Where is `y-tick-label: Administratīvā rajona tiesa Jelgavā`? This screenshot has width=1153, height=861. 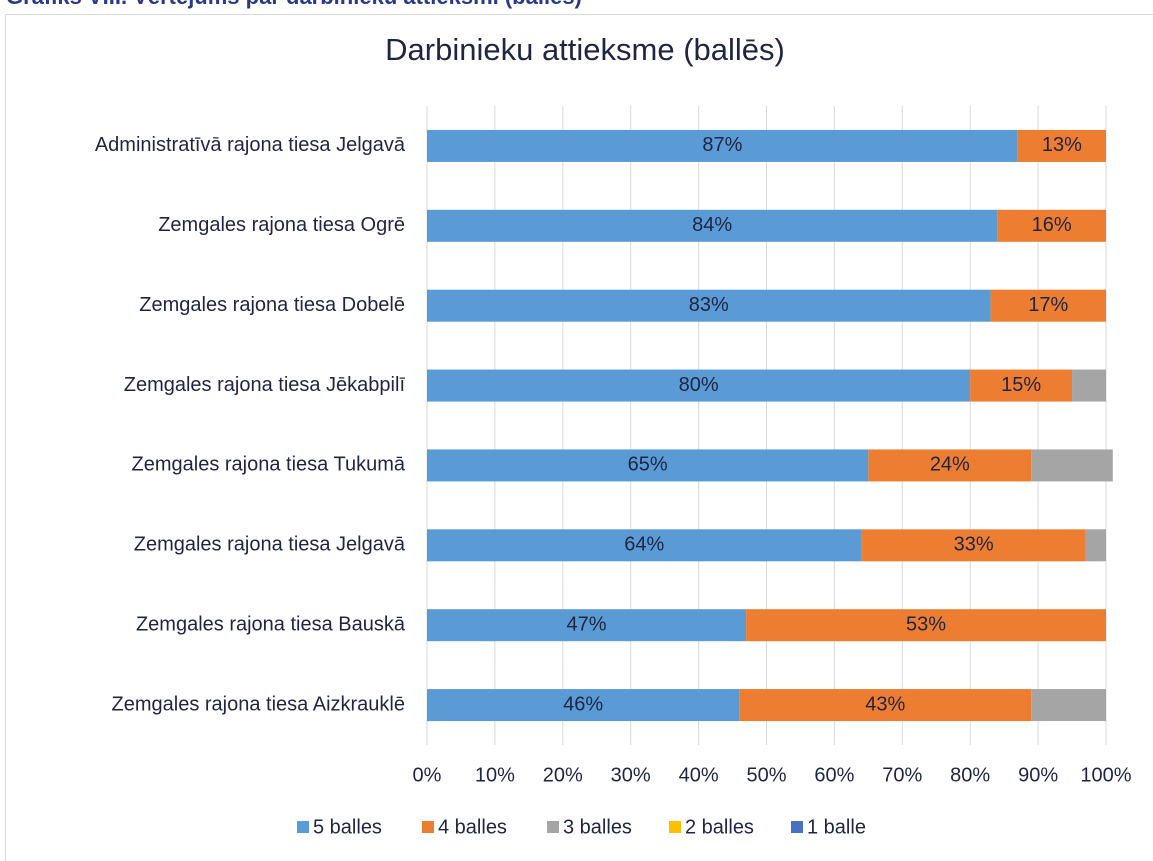
y-tick-label: Administratīvā rajona tiesa Jelgavā is located at coordinates (250, 145).